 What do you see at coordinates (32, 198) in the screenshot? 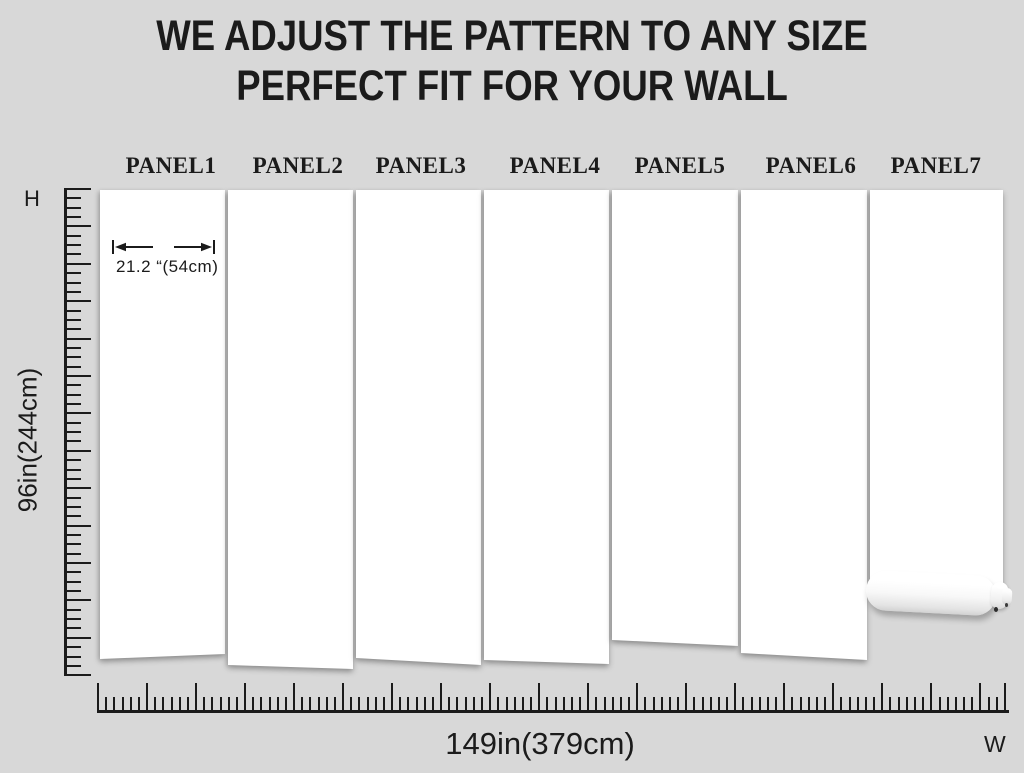
I see `height-axis-label: H` at bounding box center [32, 198].